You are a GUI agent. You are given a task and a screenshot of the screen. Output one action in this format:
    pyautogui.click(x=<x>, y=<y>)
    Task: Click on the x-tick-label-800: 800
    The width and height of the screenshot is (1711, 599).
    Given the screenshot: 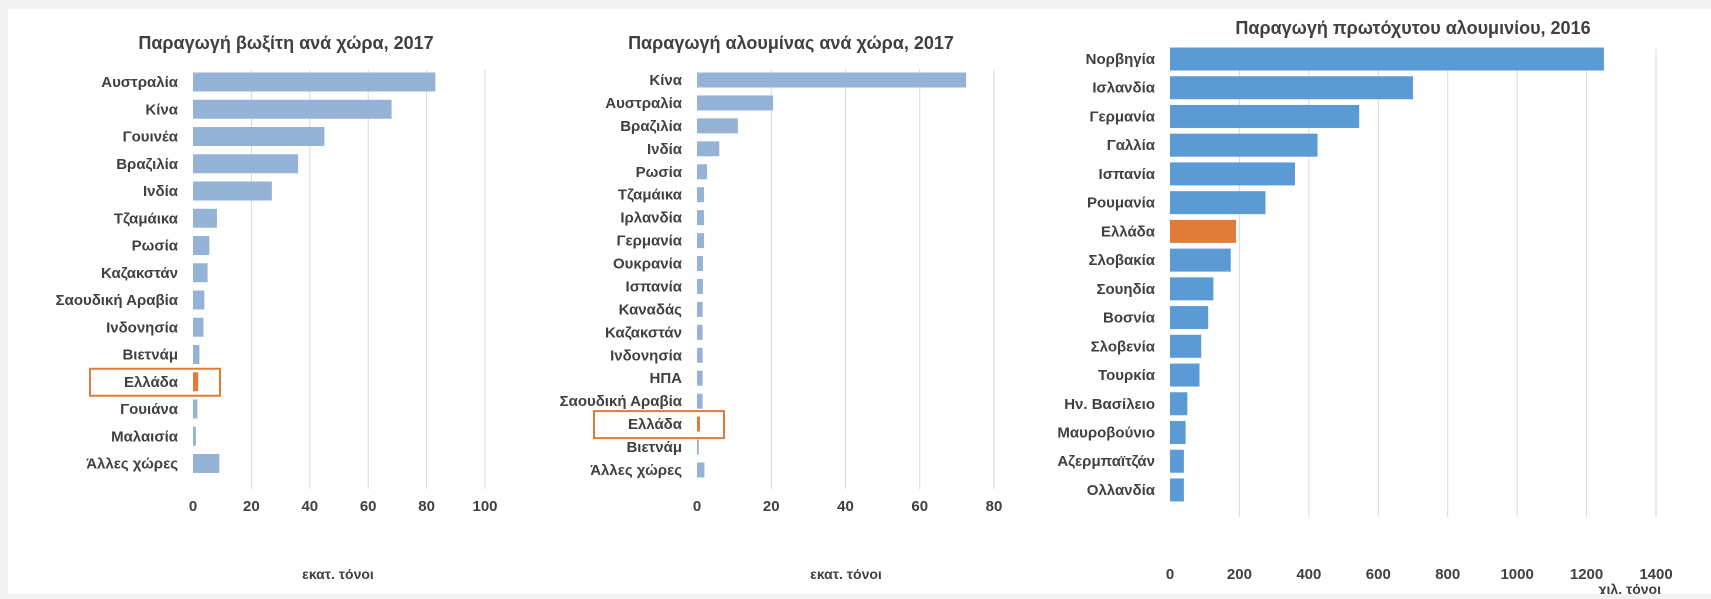 What is the action you would take?
    pyautogui.click(x=1447, y=574)
    